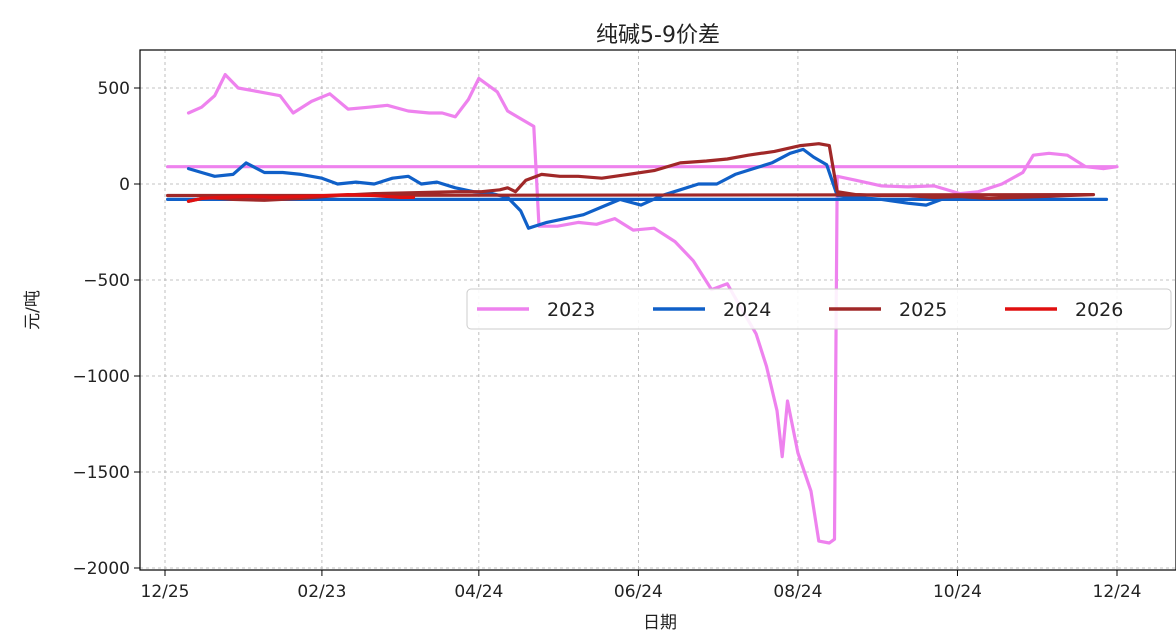 The image size is (1176, 635). What do you see at coordinates (321, 592) in the screenshot?
I see `x-tick-label: 02/23` at bounding box center [321, 592].